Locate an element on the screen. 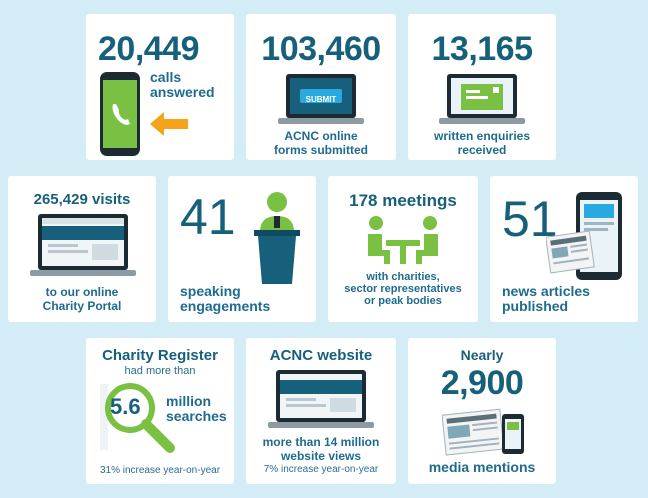  podium-icon is located at coordinates (277, 238).